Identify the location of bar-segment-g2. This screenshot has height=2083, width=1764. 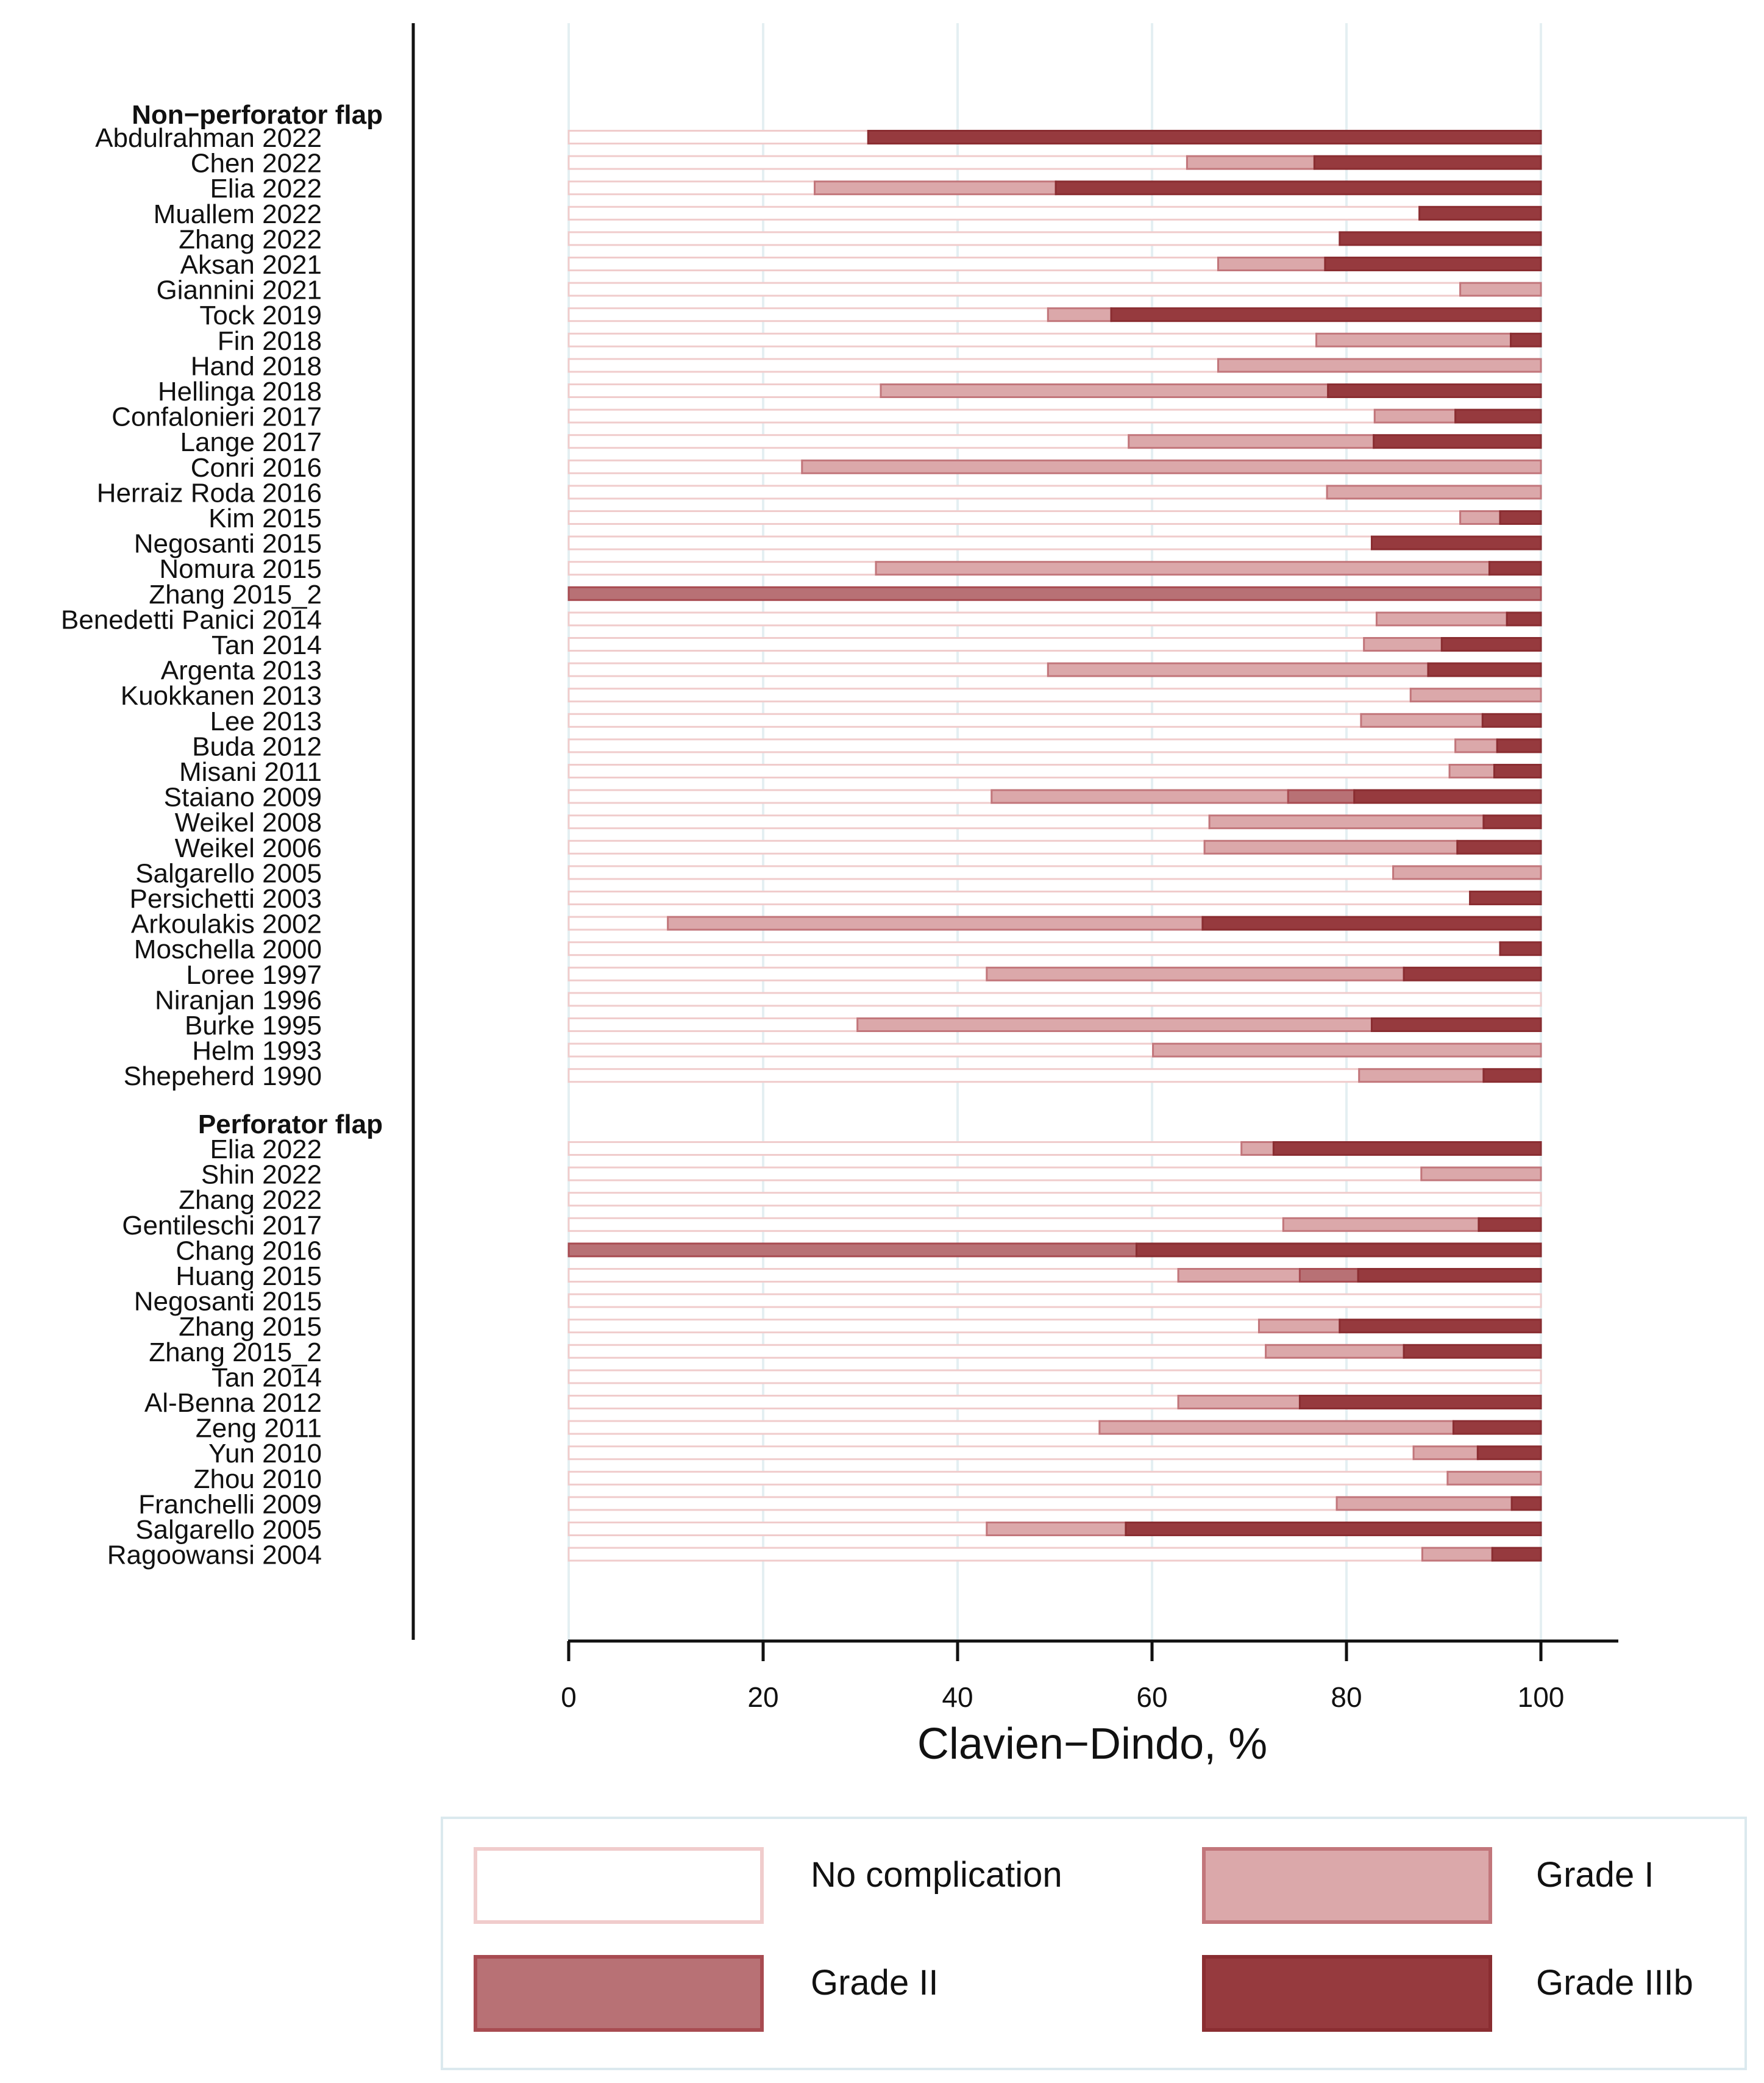
(1054, 594).